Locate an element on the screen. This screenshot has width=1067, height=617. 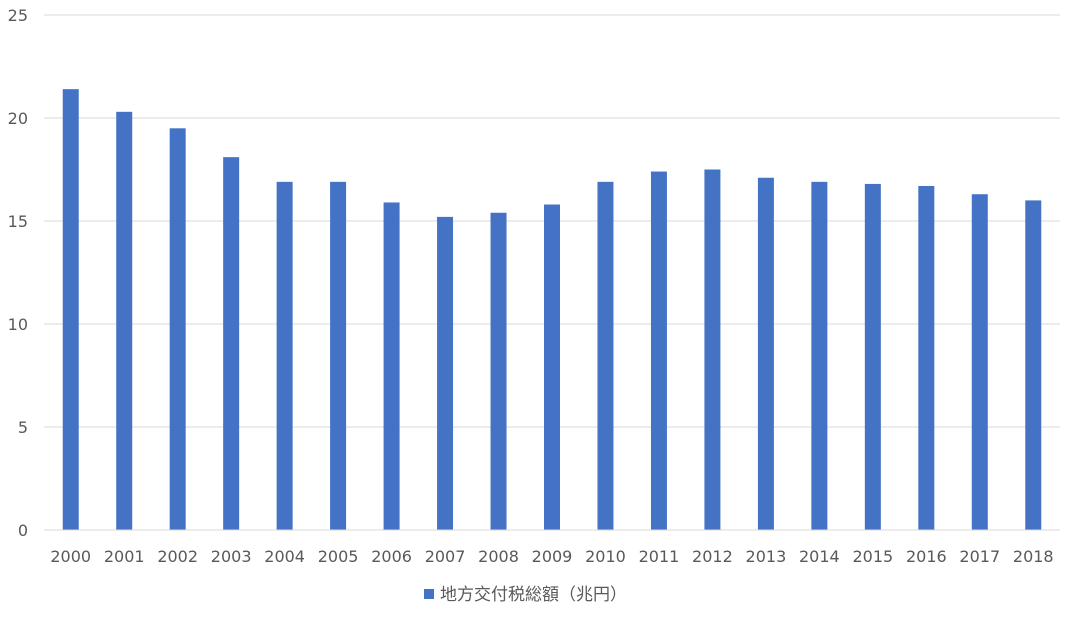
x-tick-label-2014: 2014 is located at coordinates (819, 556).